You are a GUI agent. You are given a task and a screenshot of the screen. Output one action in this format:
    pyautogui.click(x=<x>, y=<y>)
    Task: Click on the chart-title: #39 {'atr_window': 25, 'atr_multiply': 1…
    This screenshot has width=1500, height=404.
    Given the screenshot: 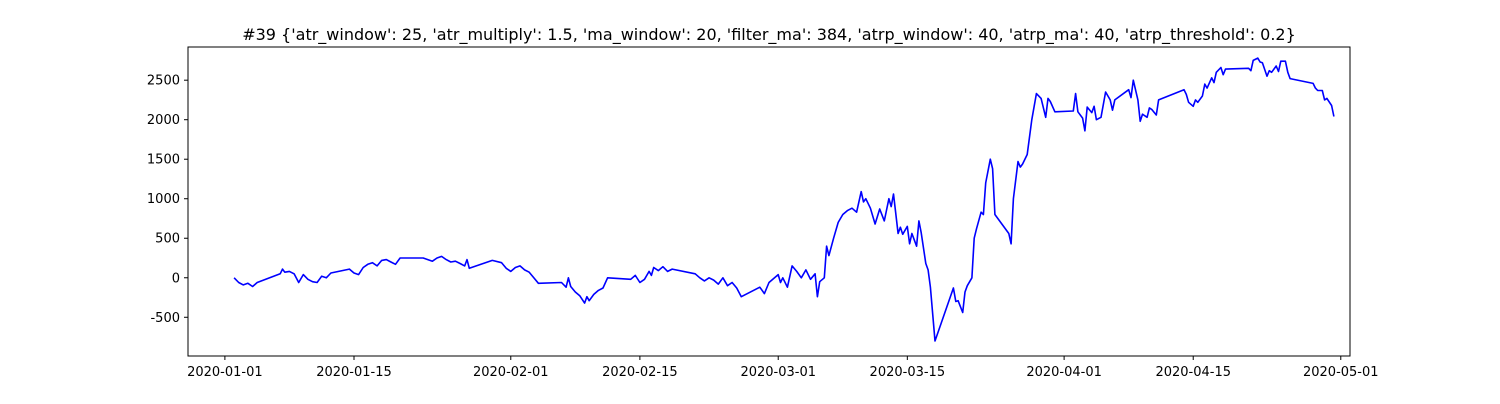 What is the action you would take?
    pyautogui.click(x=769, y=35)
    